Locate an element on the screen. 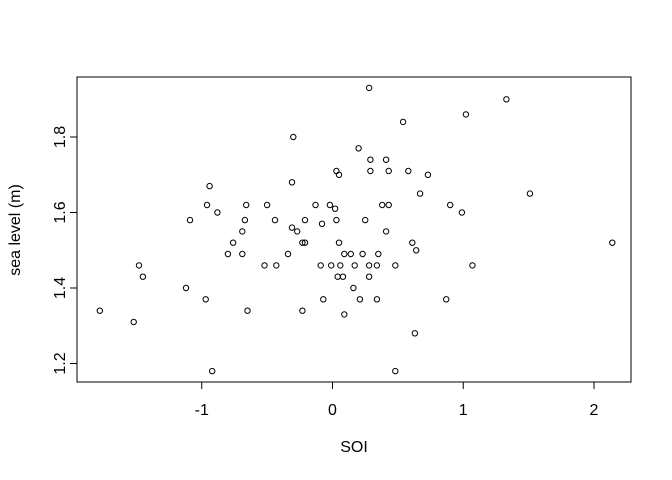  y-tick-label: 1.8 is located at coordinates (60, 137).